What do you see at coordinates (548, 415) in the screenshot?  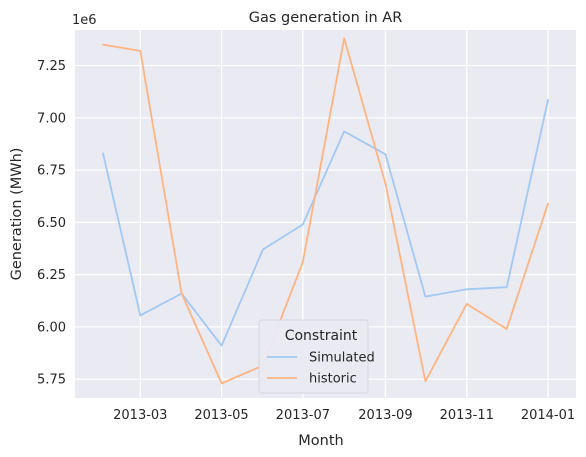 I see `x-tick-label: 2014-01` at bounding box center [548, 415].